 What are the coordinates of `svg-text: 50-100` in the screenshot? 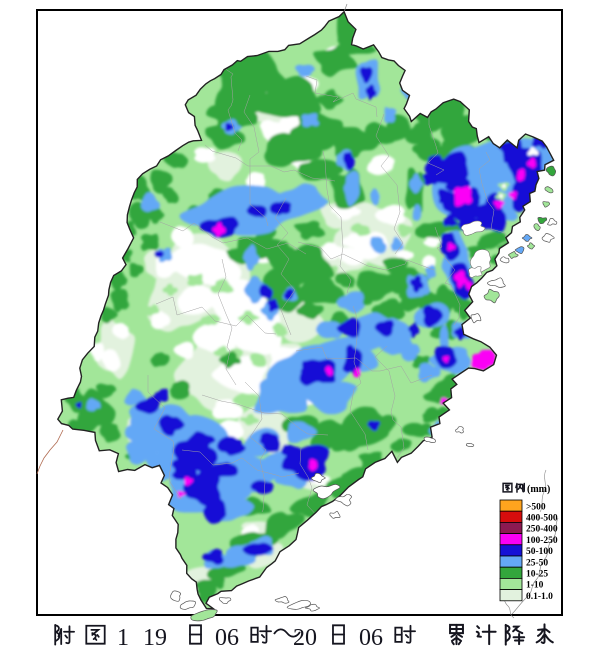 It's located at (539, 552).